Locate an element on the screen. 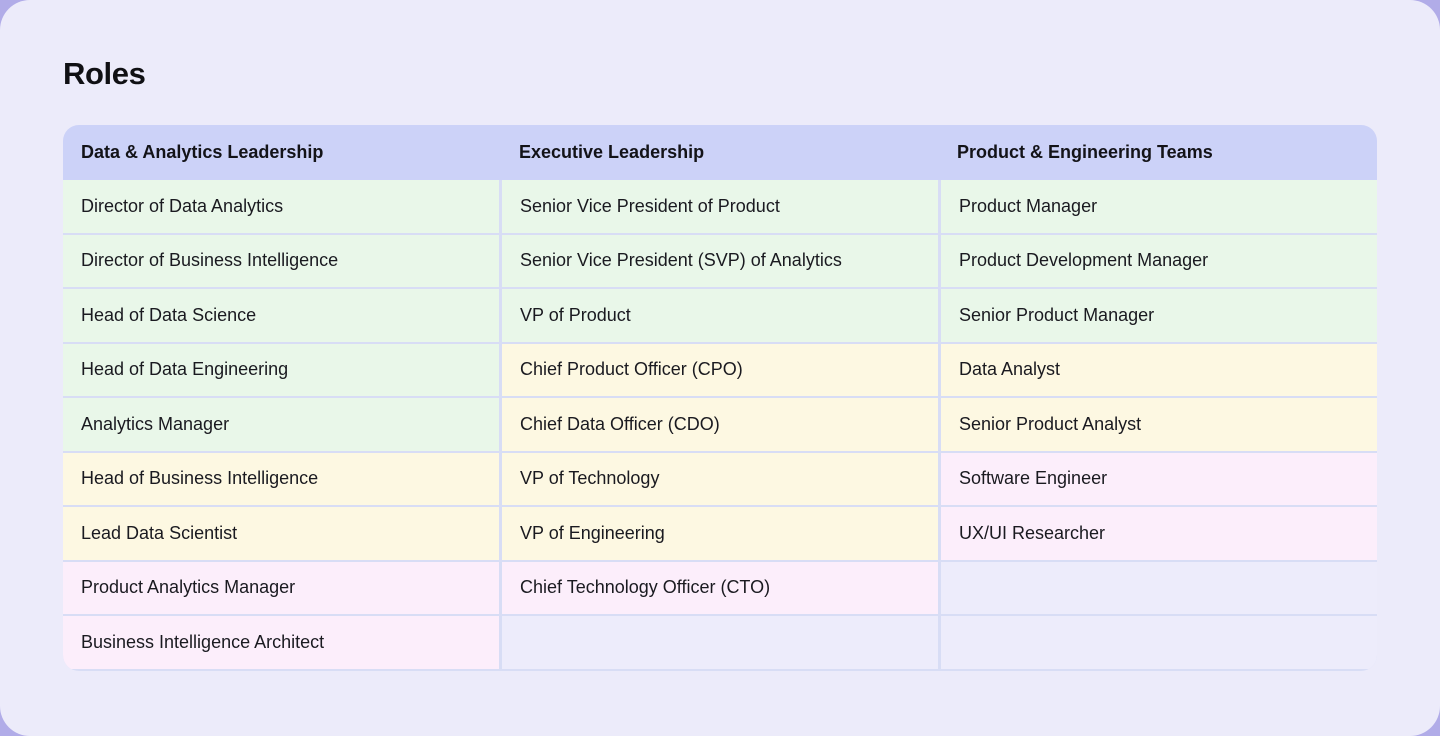  table-cell: Software Engineer is located at coordinates (1159, 478).